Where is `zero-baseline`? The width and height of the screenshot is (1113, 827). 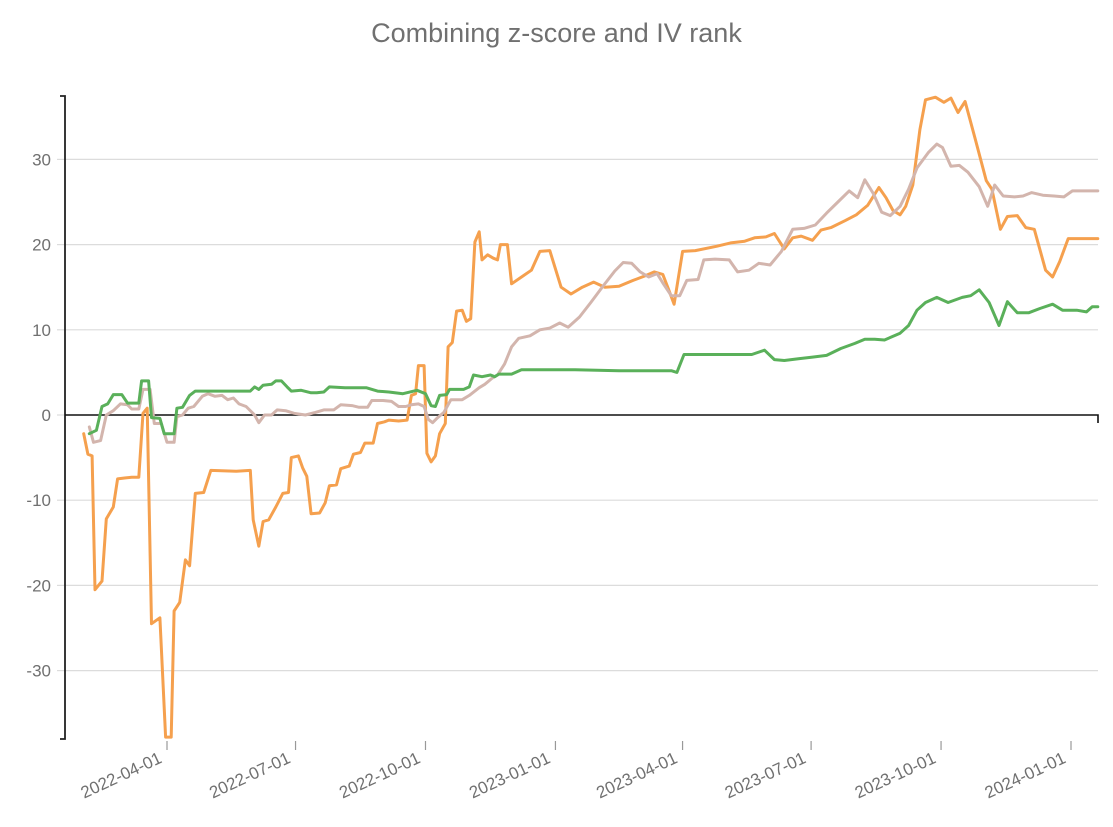
zero-baseline is located at coordinates (582, 418).